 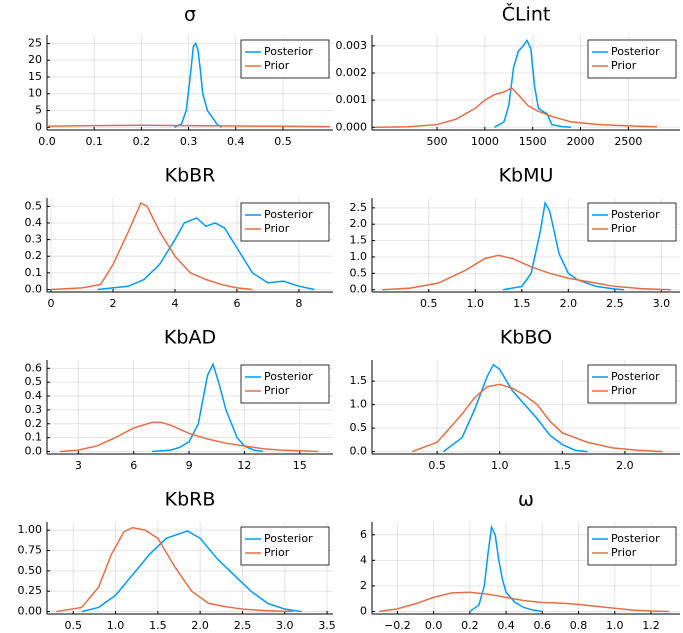 What do you see at coordinates (628, 141) in the screenshot?
I see `x-tick-label: 2500` at bounding box center [628, 141].